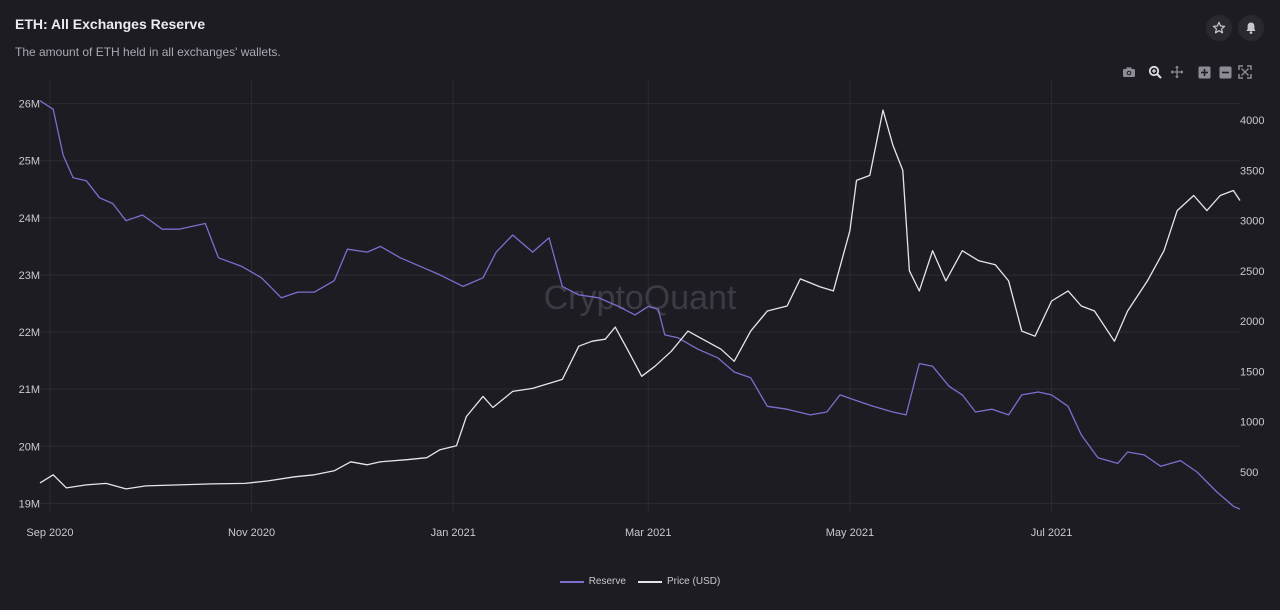 The width and height of the screenshot is (1280, 610). Describe the element at coordinates (850, 533) in the screenshot. I see `x-tick-label: May 2021` at that location.